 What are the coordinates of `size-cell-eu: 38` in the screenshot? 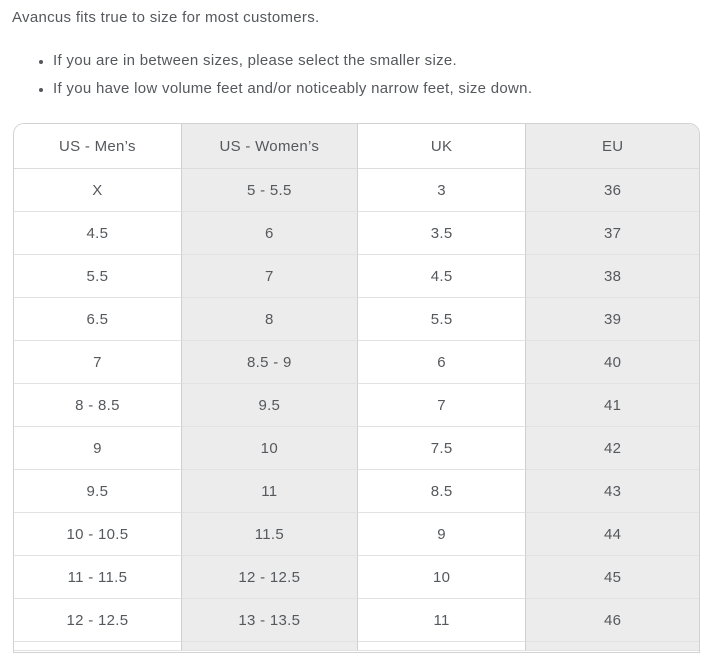 It's located at (612, 276).